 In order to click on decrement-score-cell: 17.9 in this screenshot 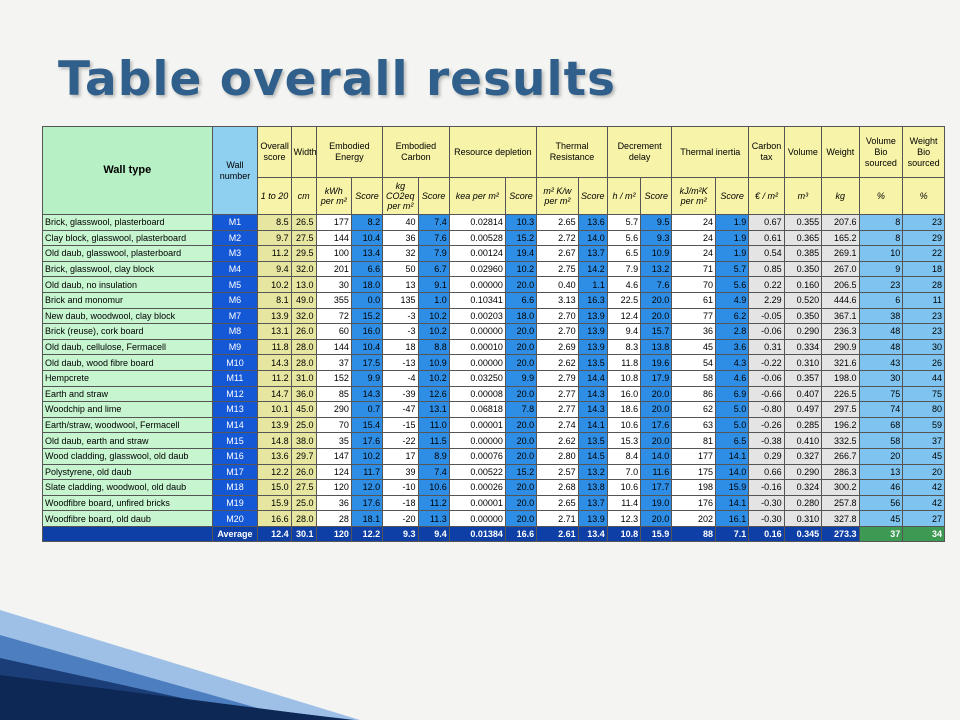, I will do `click(656, 378)`.